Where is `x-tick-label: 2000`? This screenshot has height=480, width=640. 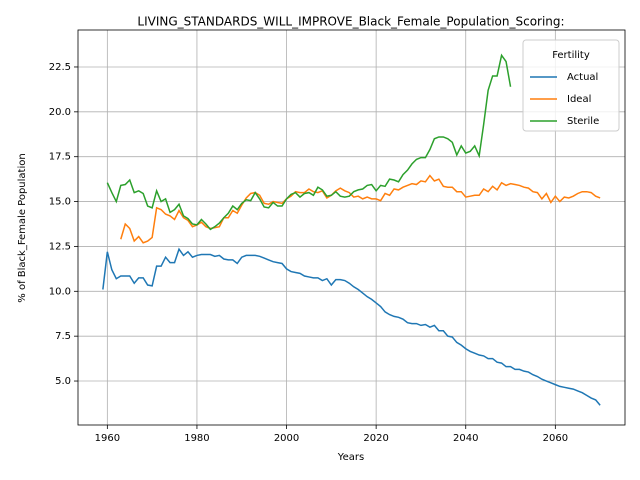 x-tick-label: 2000 is located at coordinates (286, 438).